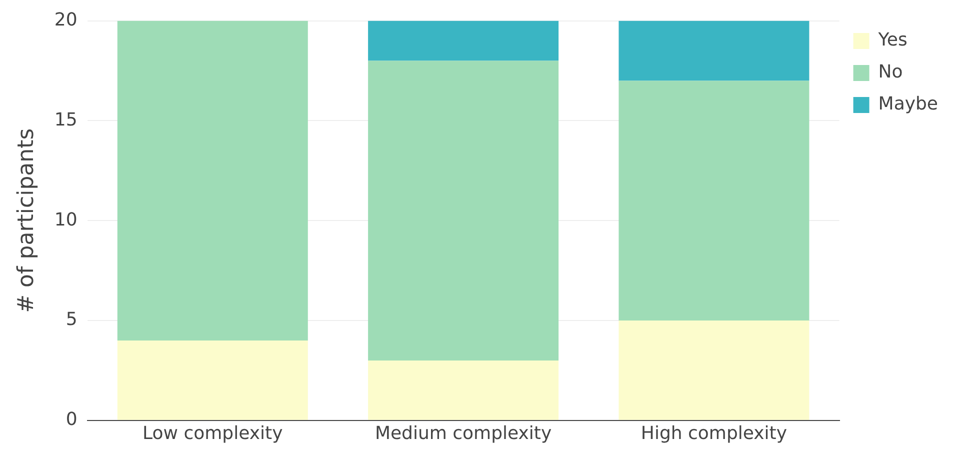 The image size is (958, 458). Describe the element at coordinates (463, 433) in the screenshot. I see `x-tick-label: Medium complexity` at that location.